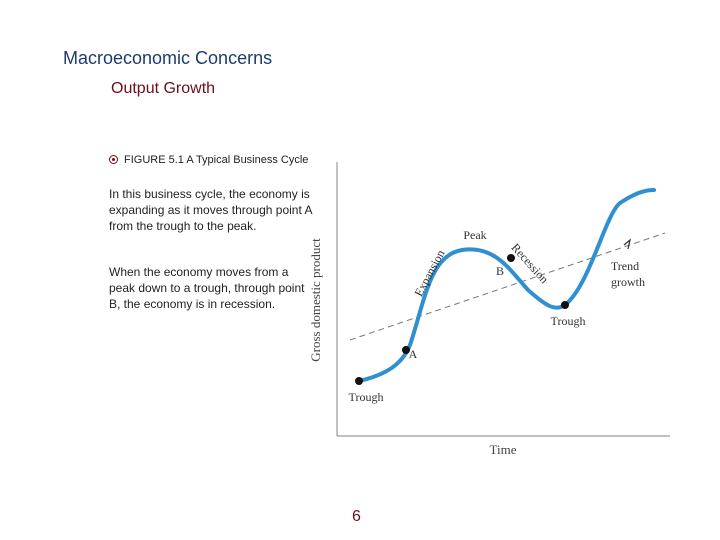  Describe the element at coordinates (315, 300) in the screenshot. I see `y-axis-label: Gross domestic product` at that location.